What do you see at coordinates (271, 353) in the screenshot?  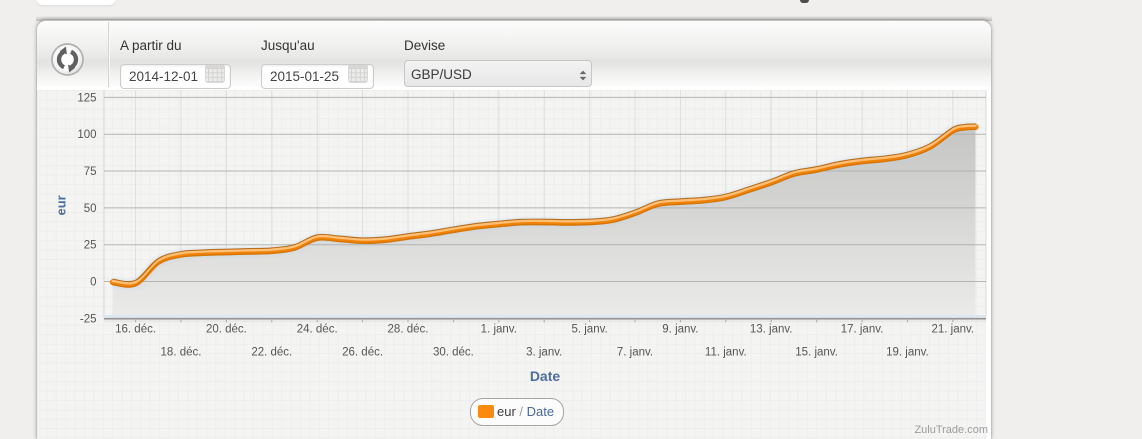 I see `svg-text: 22. déc.` at bounding box center [271, 353].